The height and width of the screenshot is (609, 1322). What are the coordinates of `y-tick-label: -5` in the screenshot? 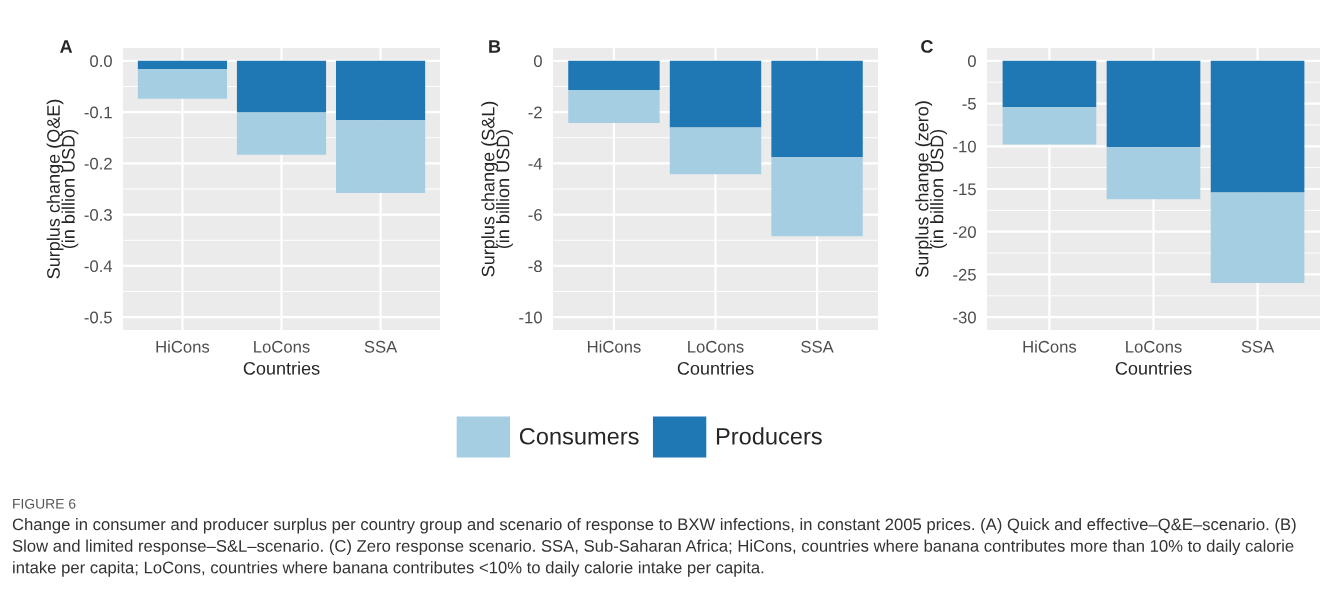 It's located at (969, 104).